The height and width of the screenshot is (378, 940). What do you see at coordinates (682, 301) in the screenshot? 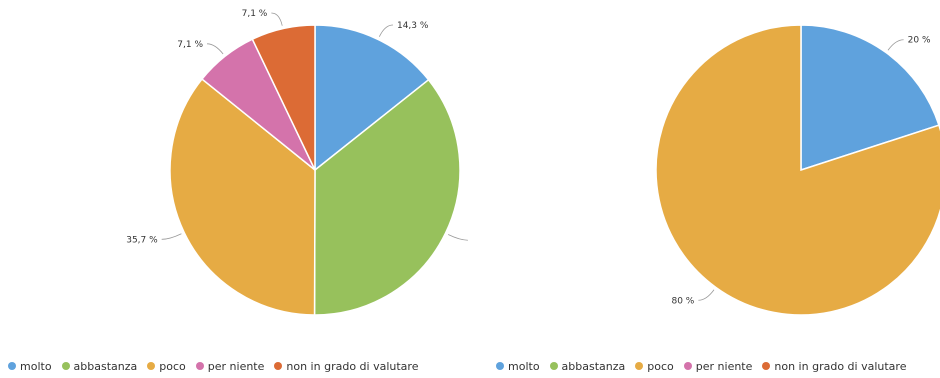
I see `slice-label-poco: 80 %` at bounding box center [682, 301].